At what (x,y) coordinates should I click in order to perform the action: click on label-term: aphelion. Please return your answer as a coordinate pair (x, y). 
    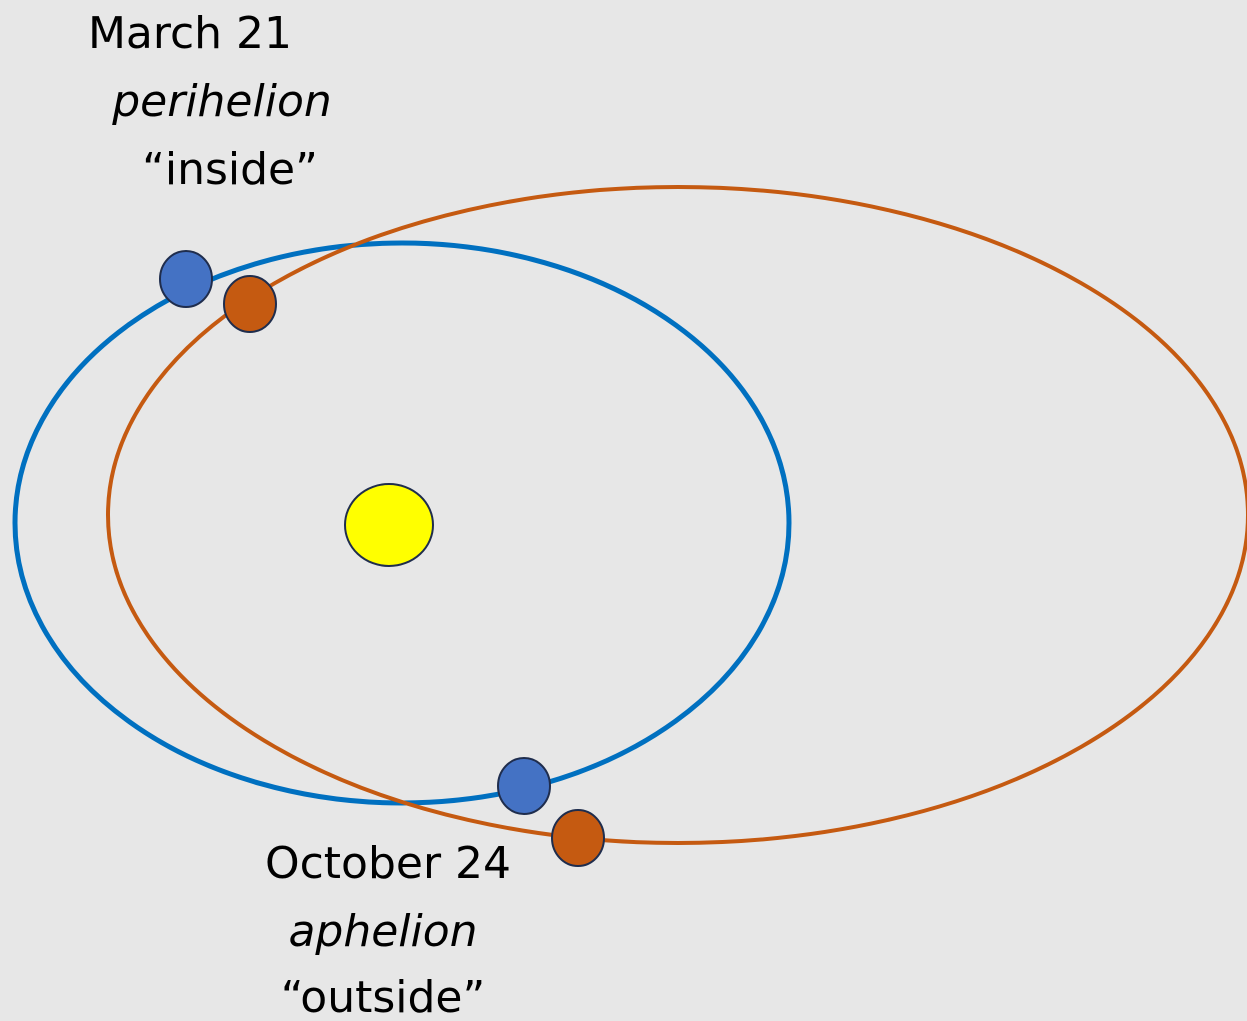
    Looking at the image, I should click on (382, 931).